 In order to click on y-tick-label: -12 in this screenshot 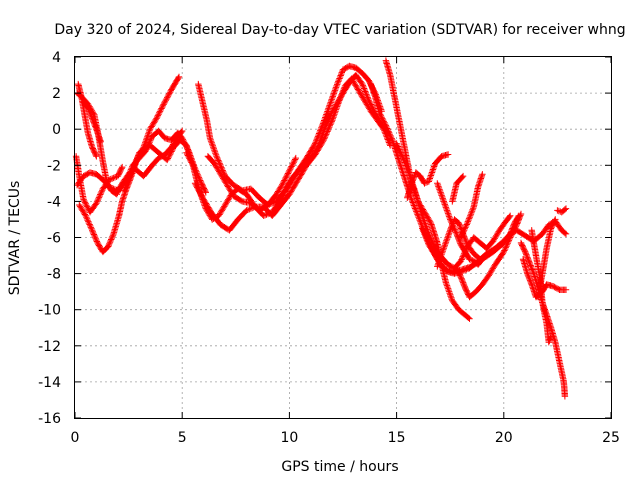, I will do `click(49, 347)`.